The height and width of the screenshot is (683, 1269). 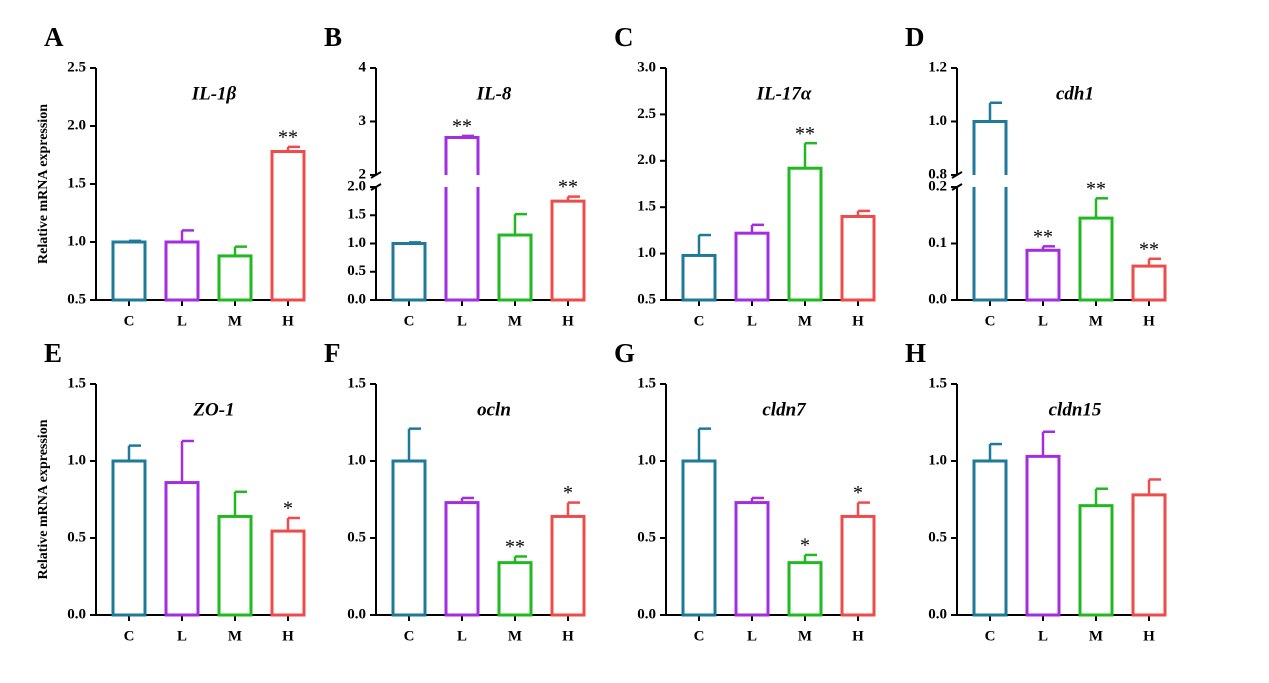 What do you see at coordinates (332, 353) in the screenshot?
I see `panel-letter: F` at bounding box center [332, 353].